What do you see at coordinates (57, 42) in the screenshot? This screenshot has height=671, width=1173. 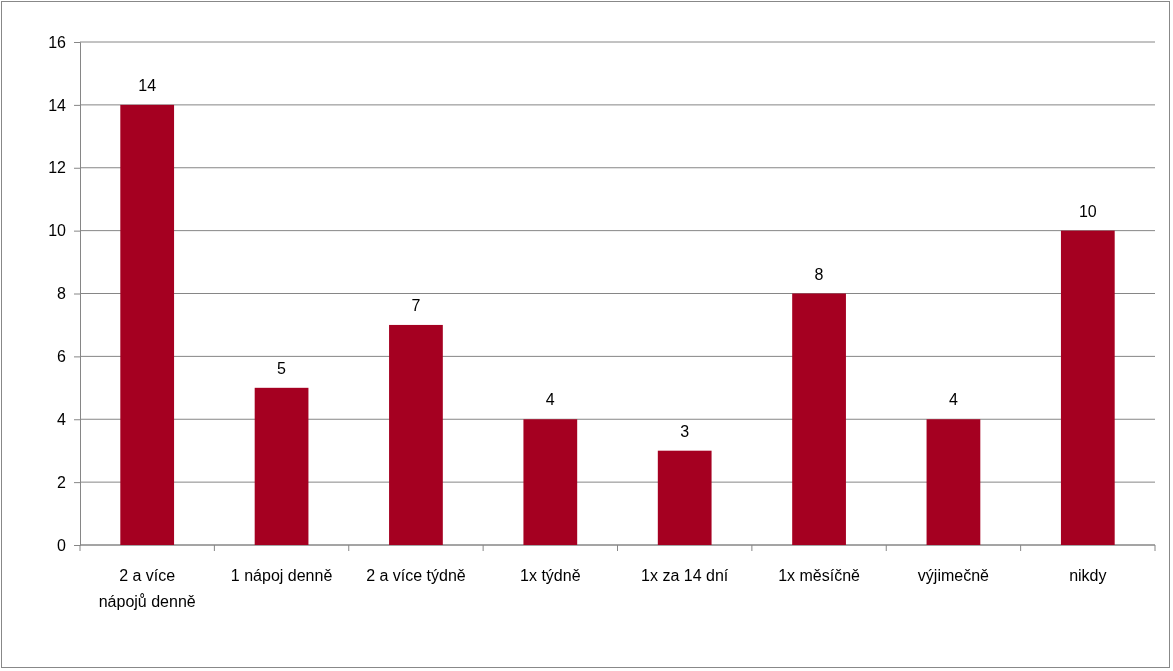 I see `y-tick-label: 16` at bounding box center [57, 42].